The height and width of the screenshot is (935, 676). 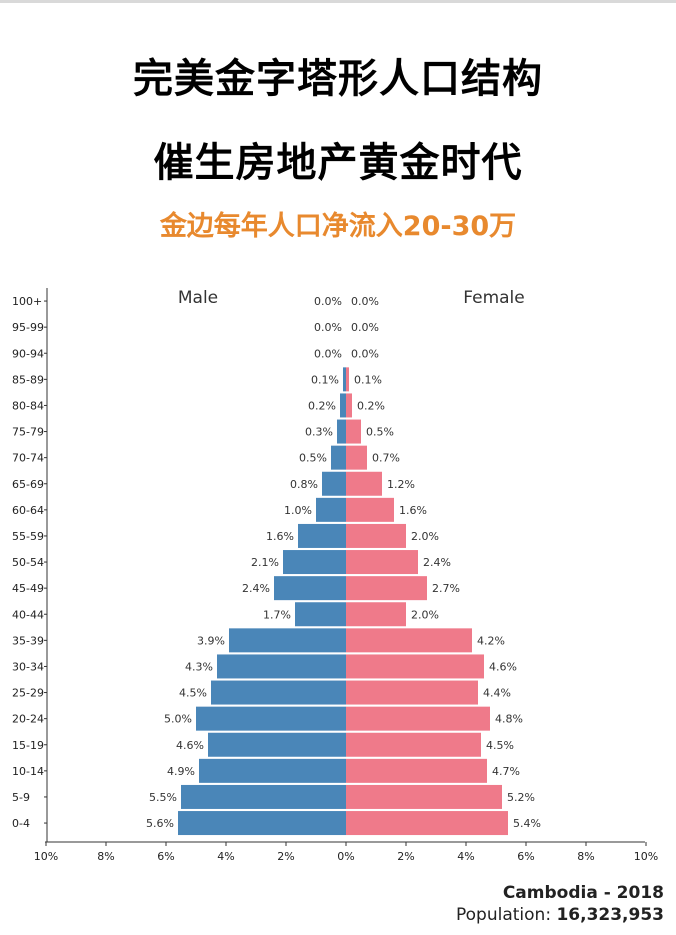 I want to click on female-value-label: 1.6%, so click(x=413, y=510).